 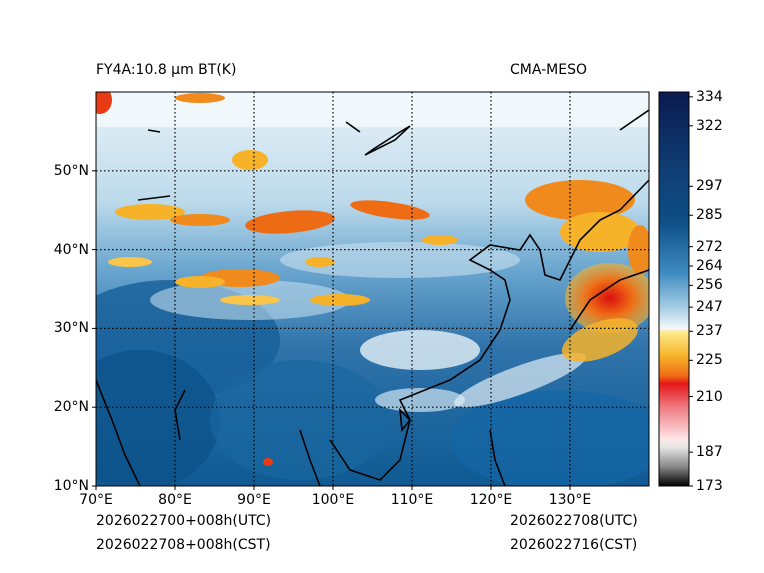 What do you see at coordinates (71, 407) in the screenshot?
I see `lat-label-20: 20°N` at bounding box center [71, 407].